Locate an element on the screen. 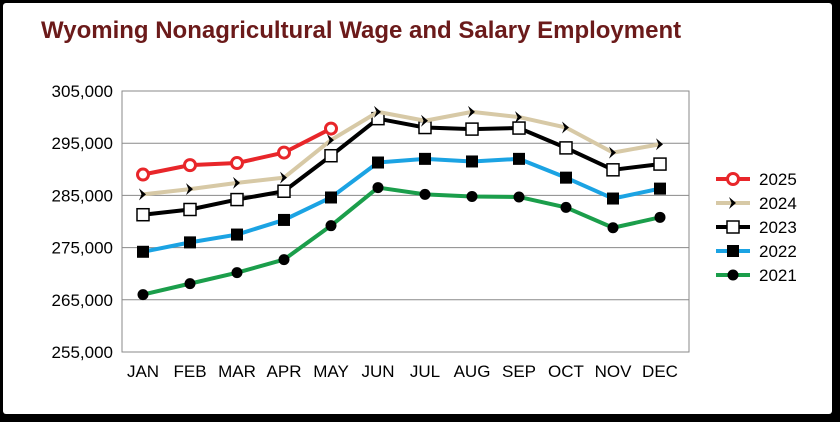 This screenshot has height=422, width=840. x-tick-label: APR is located at coordinates (284, 371).